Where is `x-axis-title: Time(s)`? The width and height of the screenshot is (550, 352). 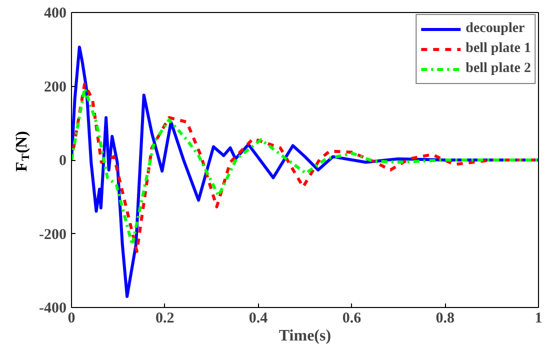
x-axis-title: Time(s) is located at coordinates (305, 336).